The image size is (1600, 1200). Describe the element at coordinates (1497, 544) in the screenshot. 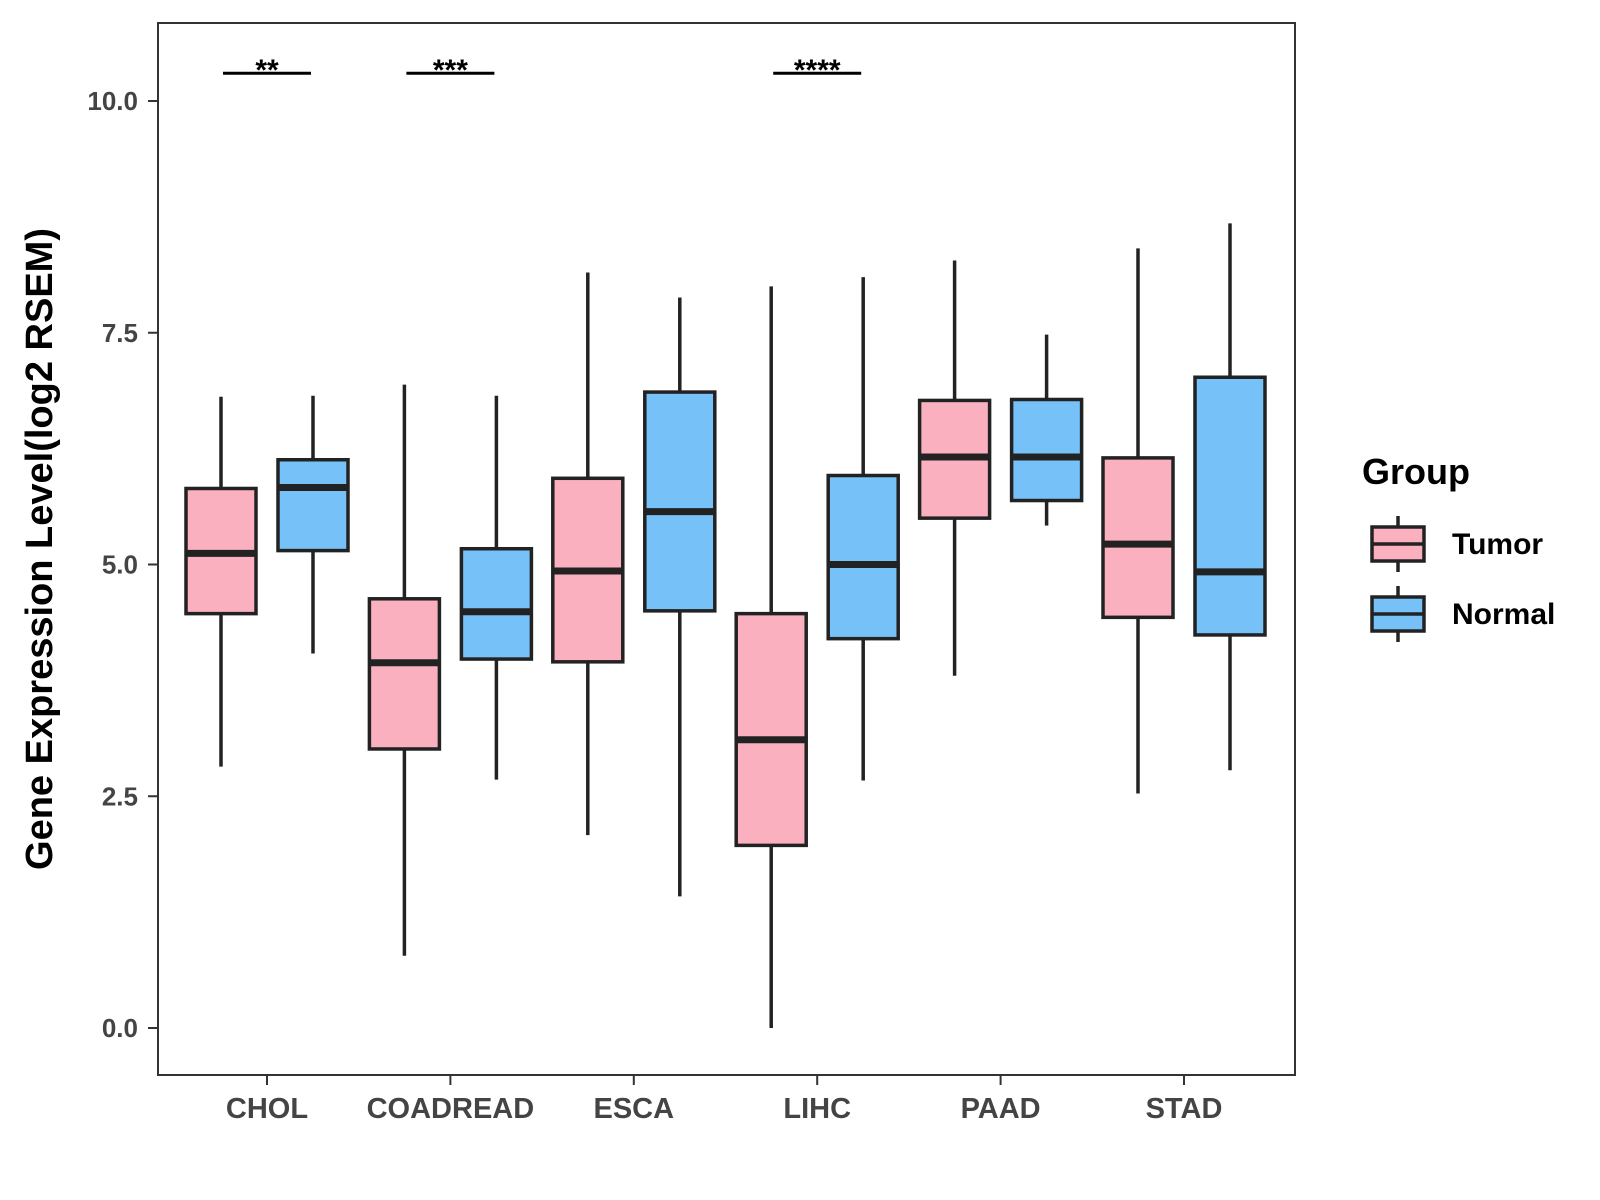

I see `legend-label: Tumor` at that location.